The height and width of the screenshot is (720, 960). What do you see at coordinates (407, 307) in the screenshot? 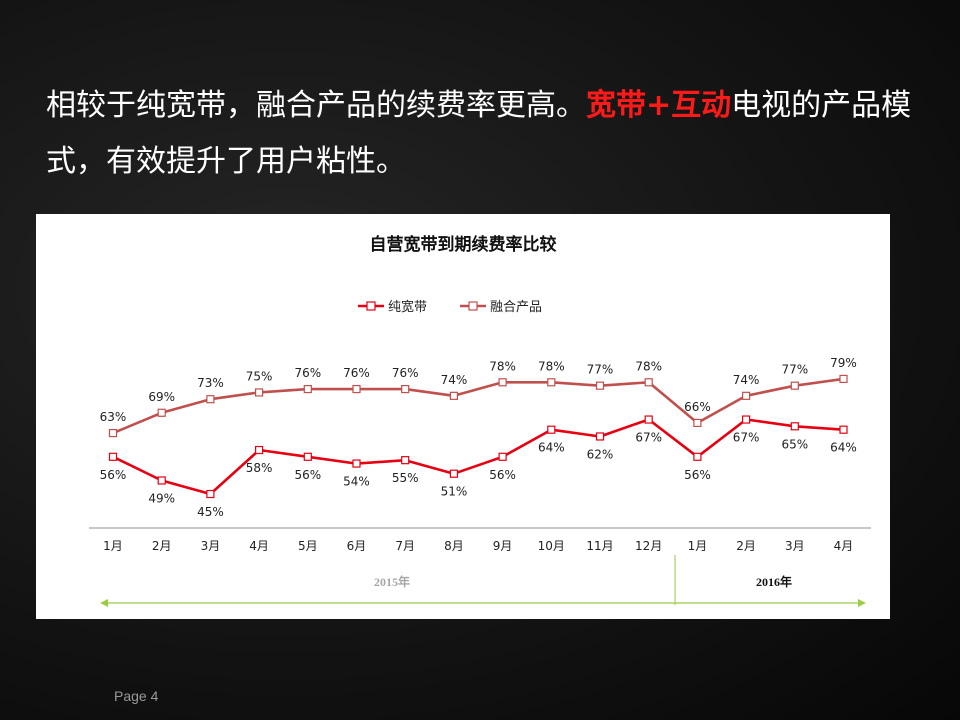
I see `legend-label-1: 纯宽带` at bounding box center [407, 307].